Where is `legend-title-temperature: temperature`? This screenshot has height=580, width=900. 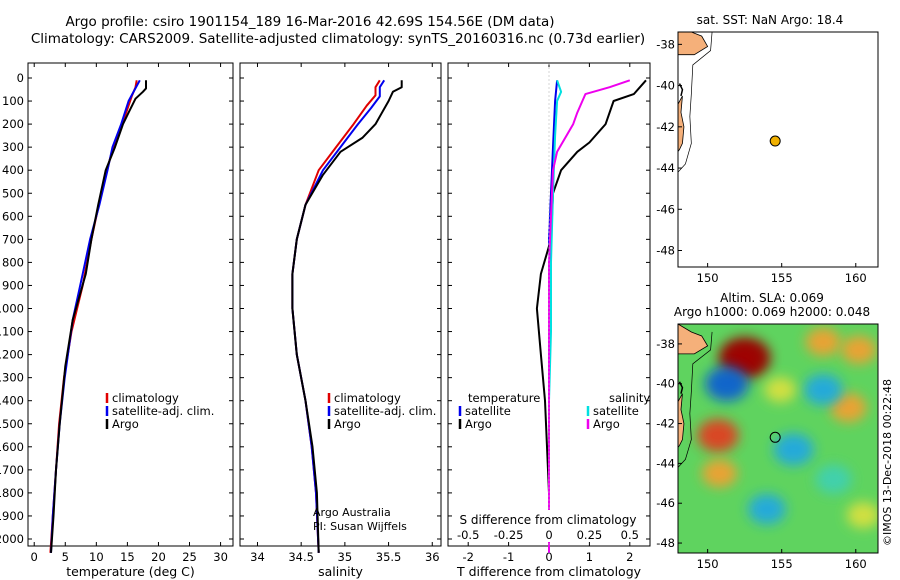 legend-title-temperature: temperature is located at coordinates (504, 398).